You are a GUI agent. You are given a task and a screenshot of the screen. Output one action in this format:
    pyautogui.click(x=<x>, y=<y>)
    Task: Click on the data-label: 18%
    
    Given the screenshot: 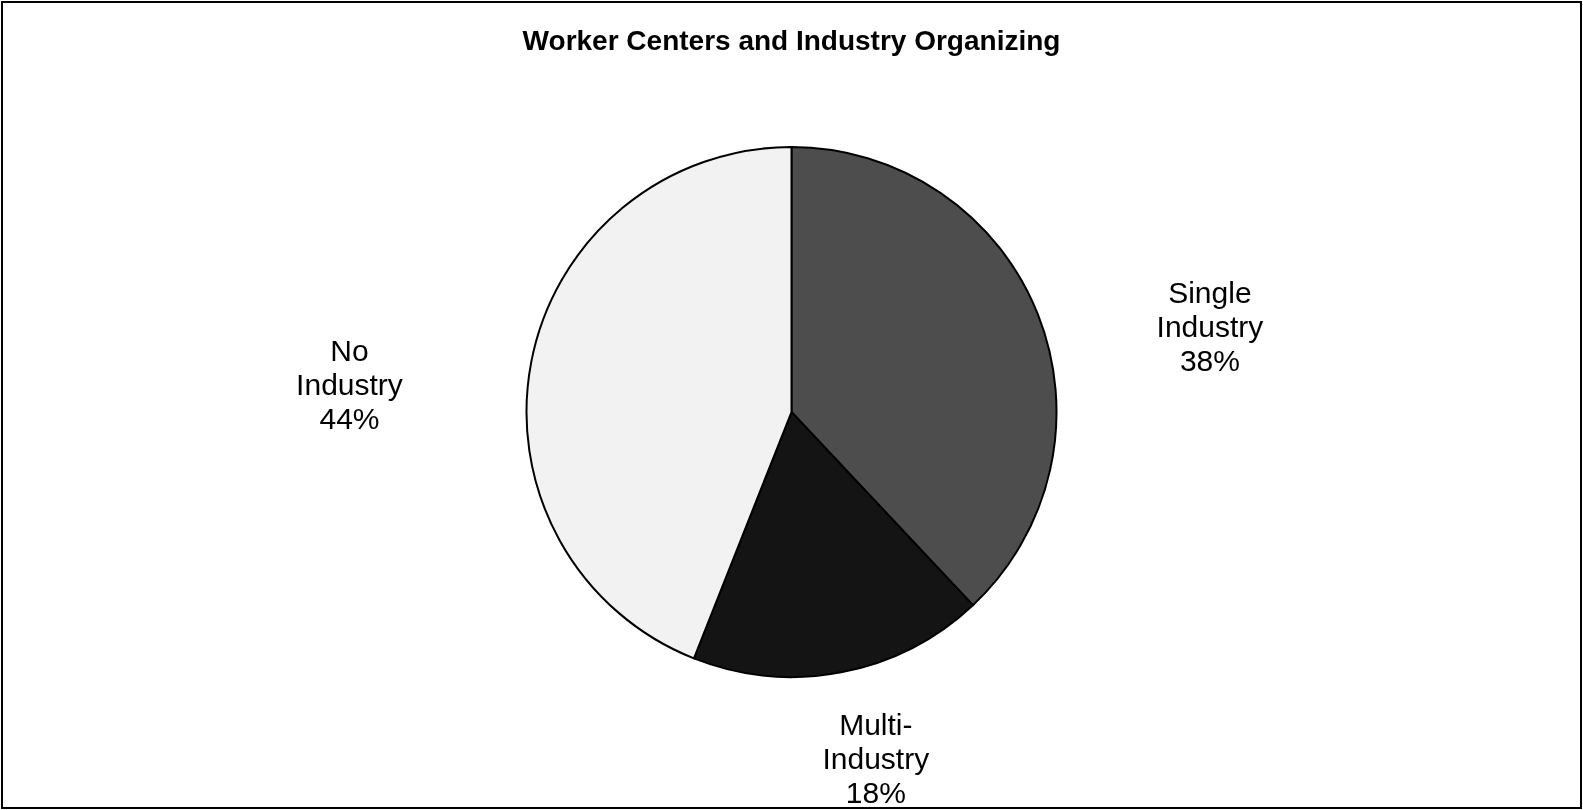 What is the action you would take?
    pyautogui.click(x=875, y=793)
    